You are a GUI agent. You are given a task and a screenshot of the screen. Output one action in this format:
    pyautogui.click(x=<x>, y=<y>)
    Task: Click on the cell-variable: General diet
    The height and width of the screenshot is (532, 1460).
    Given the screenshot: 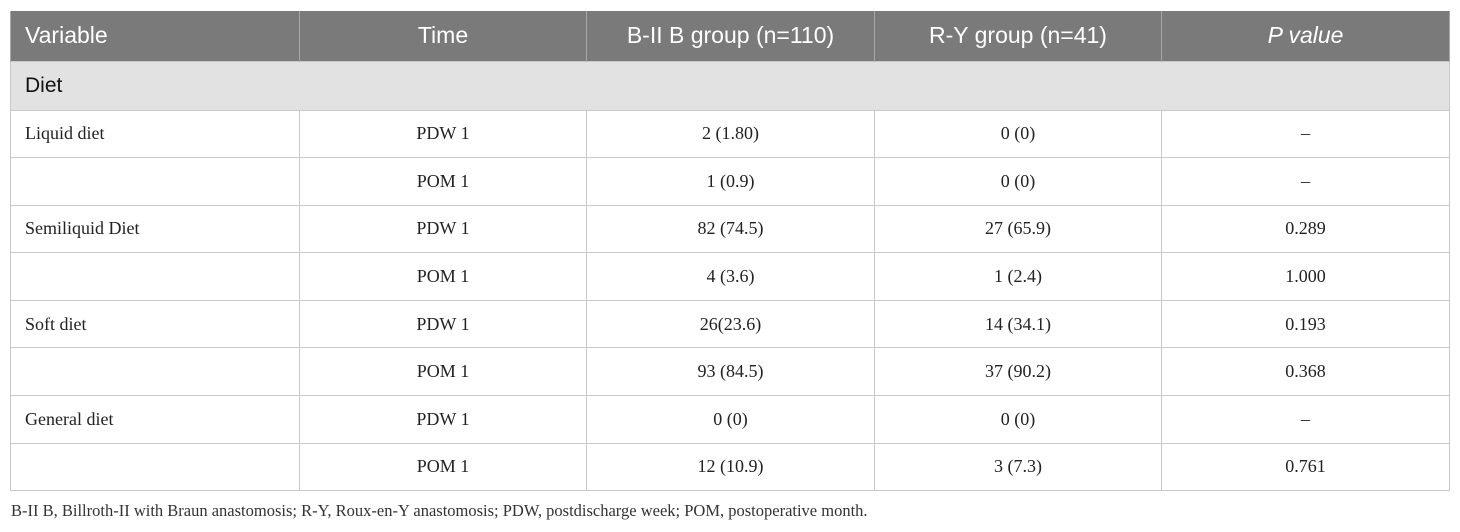 What is the action you would take?
    pyautogui.click(x=155, y=419)
    